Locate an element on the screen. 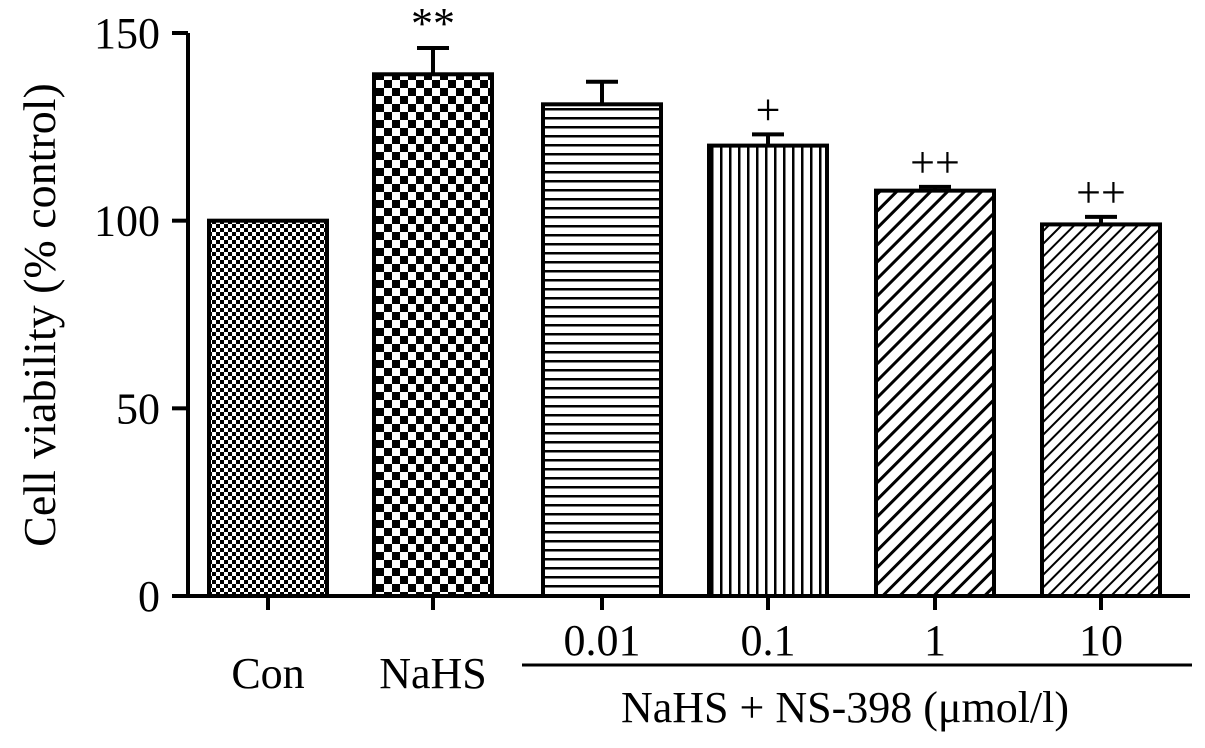 The height and width of the screenshot is (748, 1205). bar-Con is located at coordinates (268, 408).